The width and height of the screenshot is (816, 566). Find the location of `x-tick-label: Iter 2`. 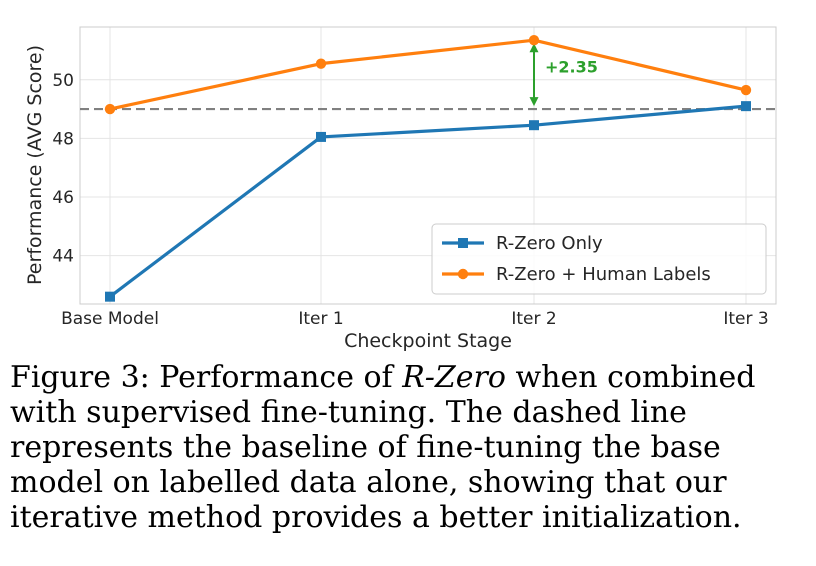

x-tick-label: Iter 2 is located at coordinates (533, 319).